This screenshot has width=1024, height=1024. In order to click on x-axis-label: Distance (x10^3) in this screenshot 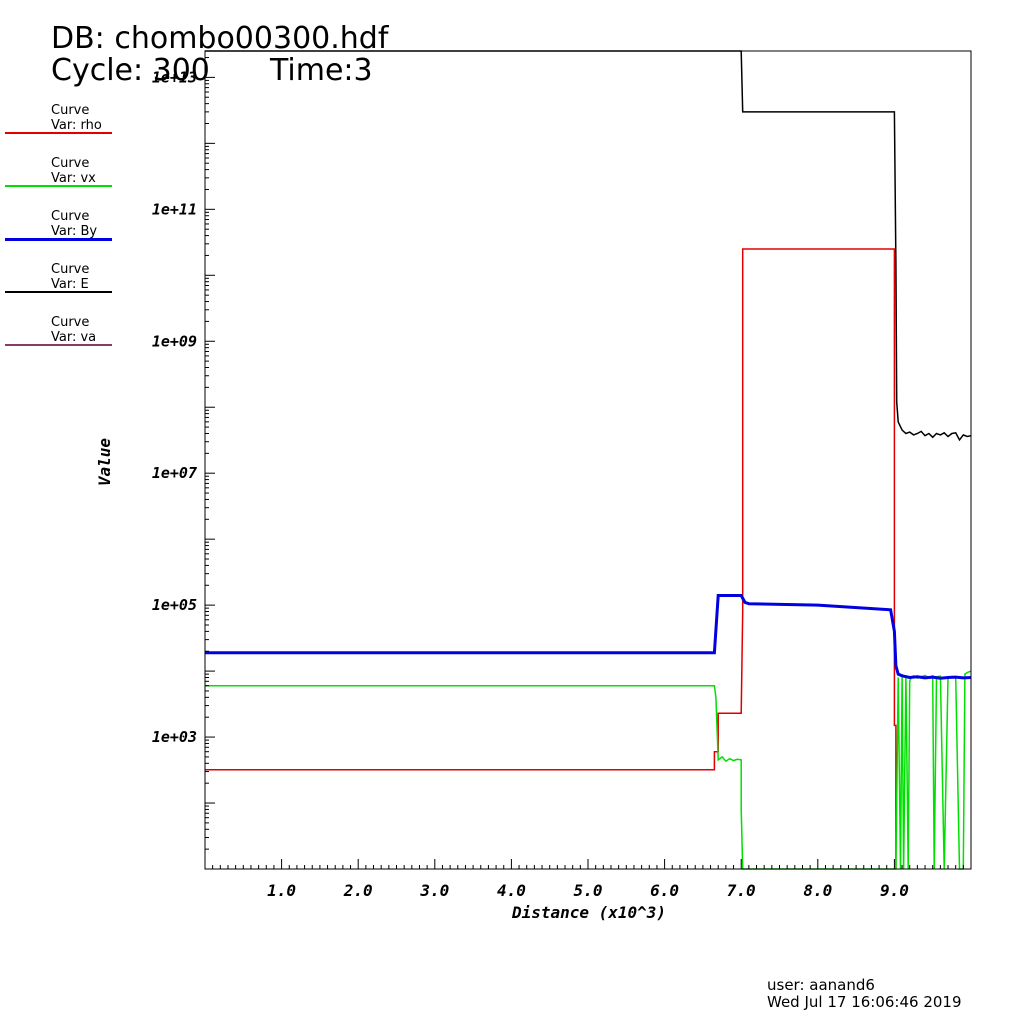, I will do `click(588, 912)`.